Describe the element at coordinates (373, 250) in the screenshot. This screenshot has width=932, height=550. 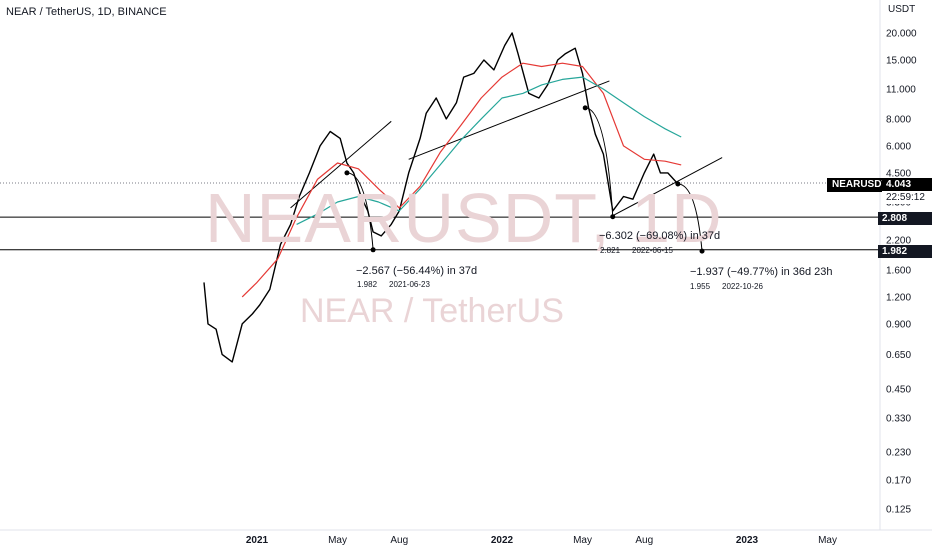
I see `drop-arc-2021-end` at that location.